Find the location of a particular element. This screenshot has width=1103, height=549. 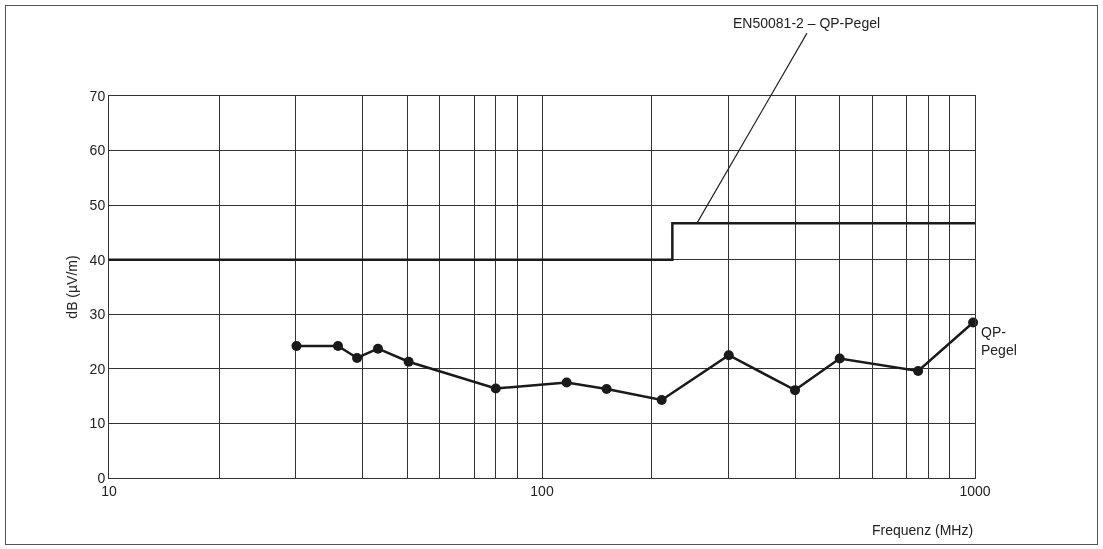

y-tick-label: 50 is located at coordinates (97, 205).